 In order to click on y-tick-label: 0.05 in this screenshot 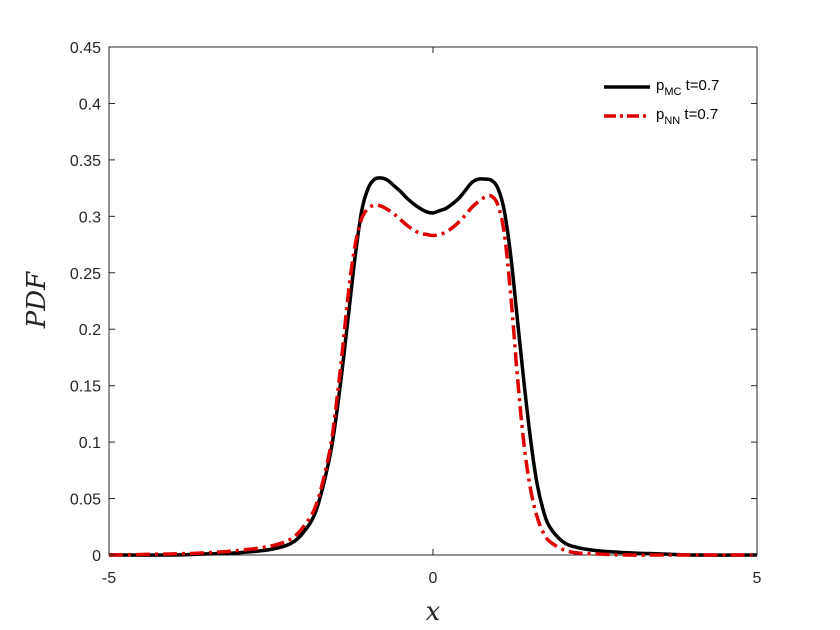, I will do `click(85, 500)`.